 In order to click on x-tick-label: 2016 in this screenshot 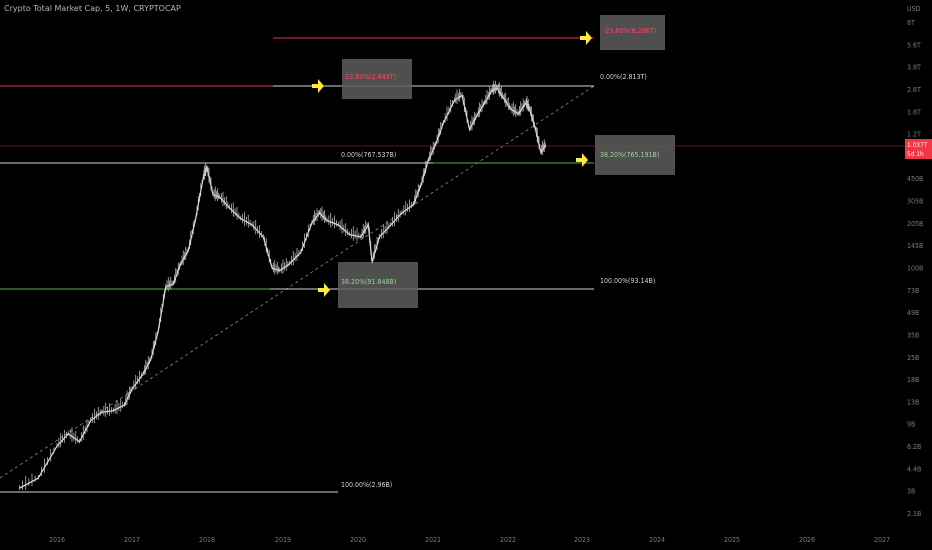, I will do `click(57, 540)`.